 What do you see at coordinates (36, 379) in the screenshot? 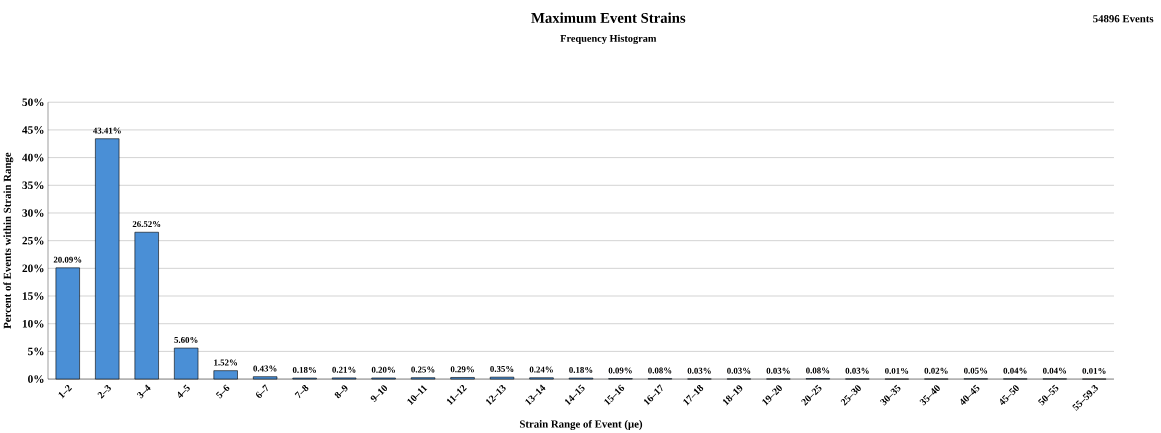
I see `y-tick-label: 0%` at bounding box center [36, 379].